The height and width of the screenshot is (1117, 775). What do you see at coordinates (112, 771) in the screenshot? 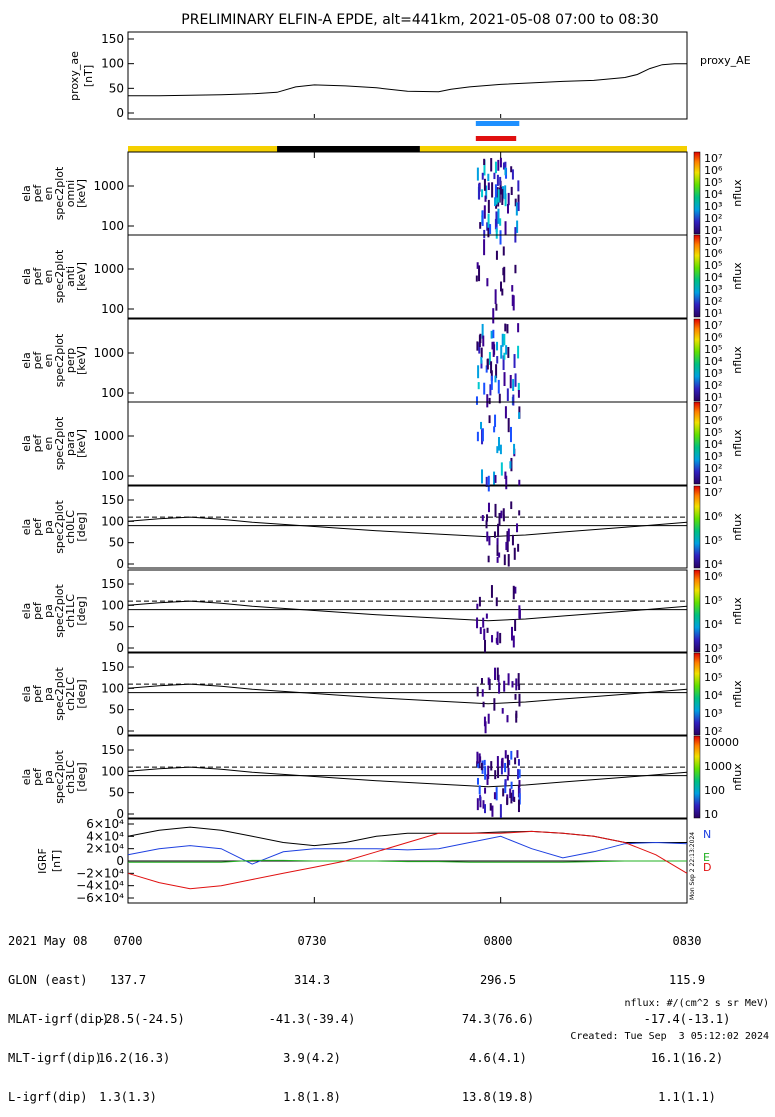
I see `pitch-angle-ytick-label: 100` at bounding box center [112, 771].